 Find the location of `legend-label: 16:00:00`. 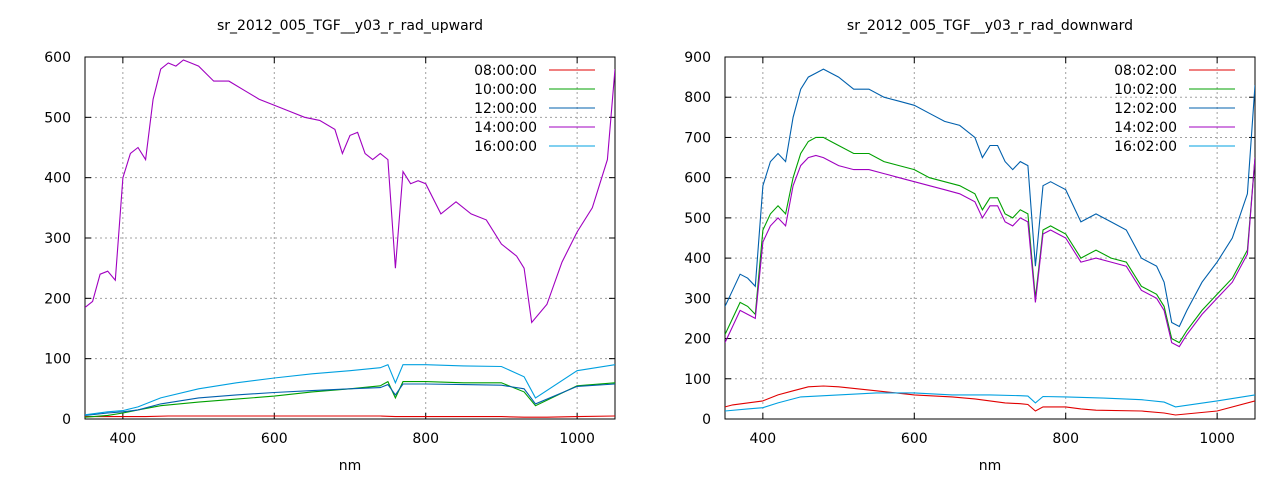

legend-label: 16:00:00 is located at coordinates (505, 147).